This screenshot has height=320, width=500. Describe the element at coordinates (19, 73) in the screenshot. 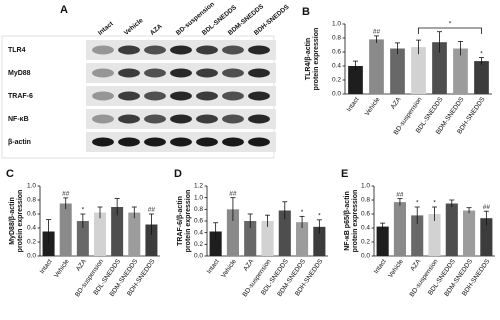

I see `row-label: MyD88` at that location.